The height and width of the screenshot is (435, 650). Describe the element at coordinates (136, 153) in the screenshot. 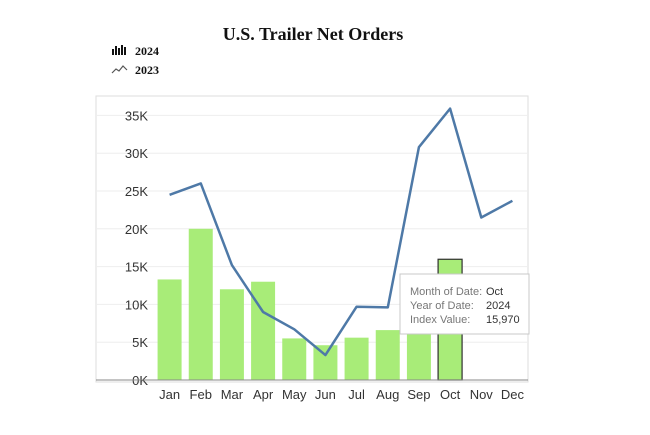

I see `y-tick-label: 30K` at that location.